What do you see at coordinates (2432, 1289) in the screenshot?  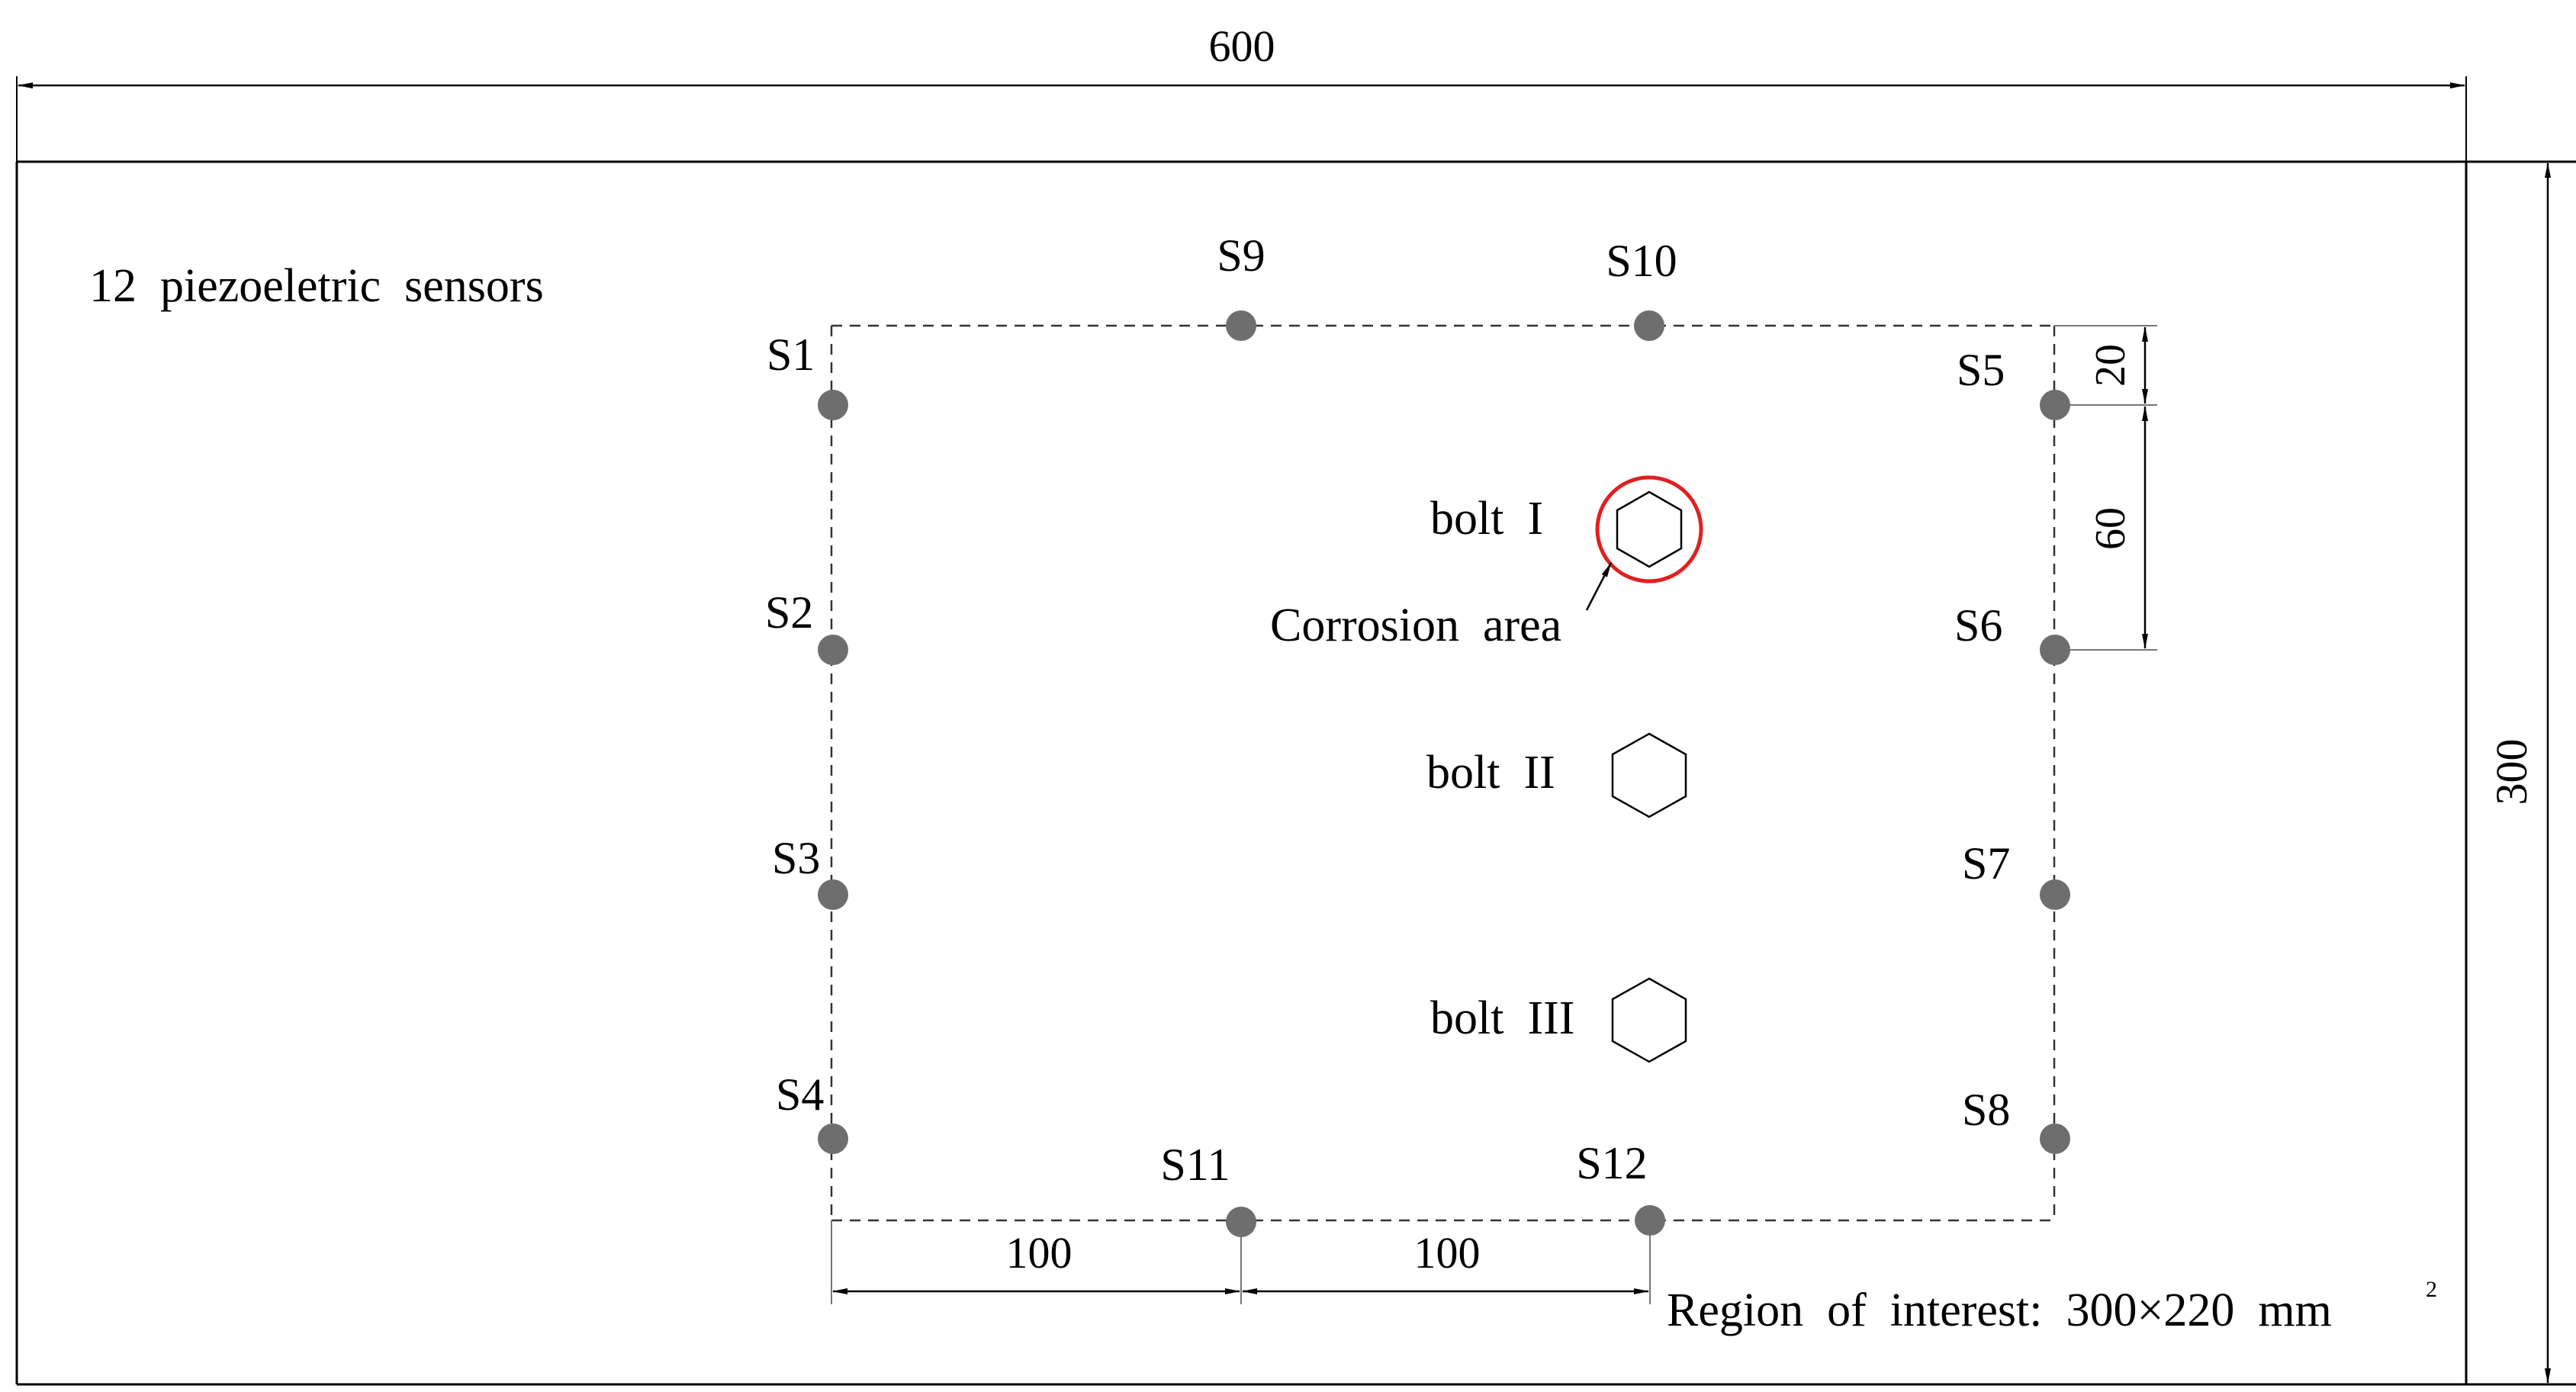 I see `region-unit-superscript: 2` at bounding box center [2432, 1289].